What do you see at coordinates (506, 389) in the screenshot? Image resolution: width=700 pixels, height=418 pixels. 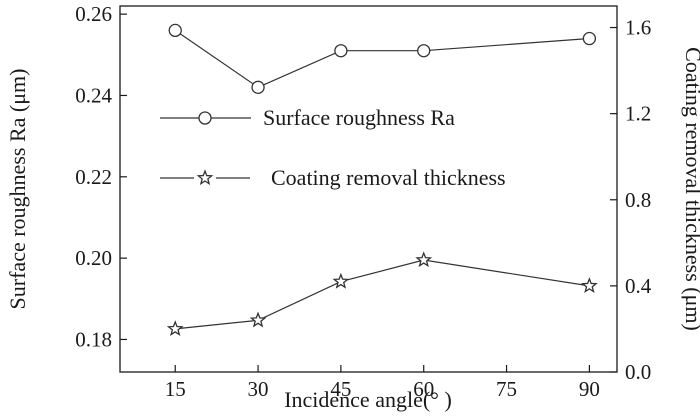 I see `x-axis-tick-label: 75` at bounding box center [506, 389].